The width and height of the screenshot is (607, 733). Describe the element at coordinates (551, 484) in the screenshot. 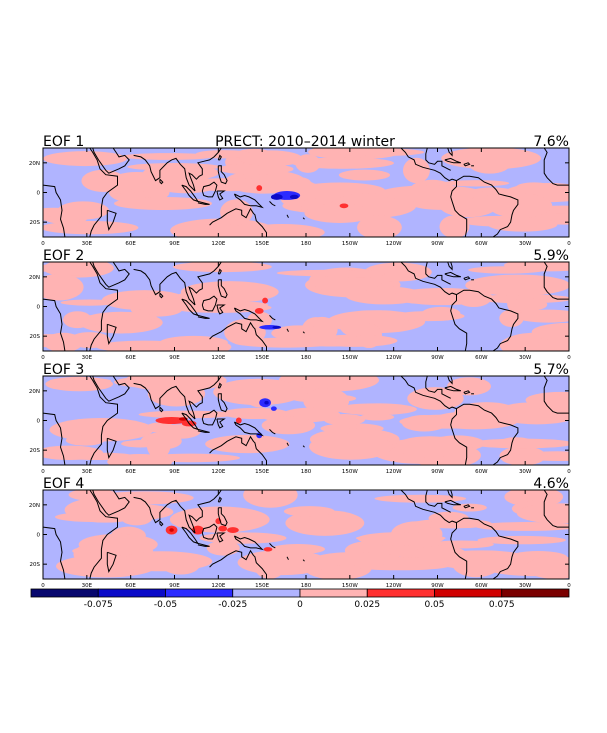

I see `variance-label: 4.6%` at that location.